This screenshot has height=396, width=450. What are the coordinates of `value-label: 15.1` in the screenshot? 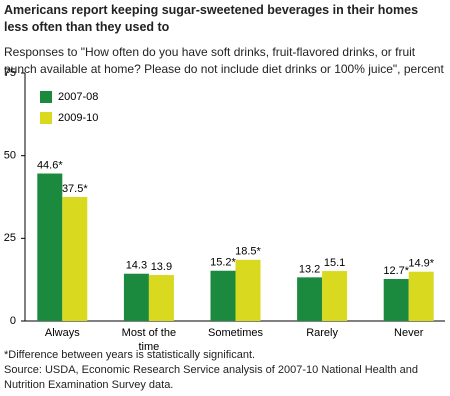 It's located at (334, 263).